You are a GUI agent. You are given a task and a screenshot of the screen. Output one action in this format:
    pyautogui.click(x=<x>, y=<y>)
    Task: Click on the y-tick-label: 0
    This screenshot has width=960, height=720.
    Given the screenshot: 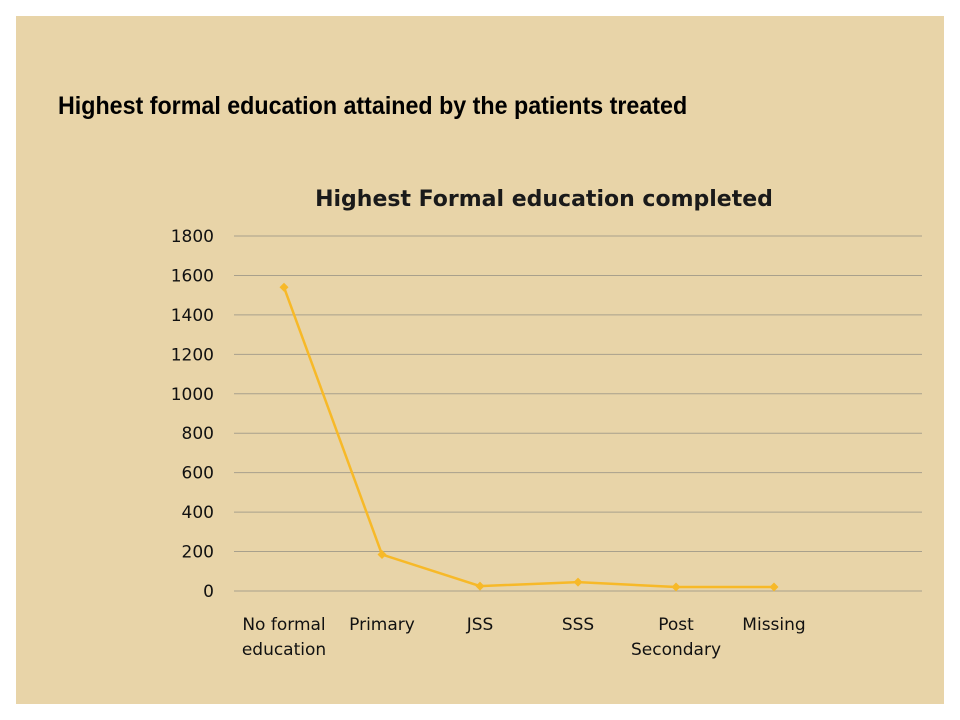 What is the action you would take?
    pyautogui.click(x=208, y=592)
    